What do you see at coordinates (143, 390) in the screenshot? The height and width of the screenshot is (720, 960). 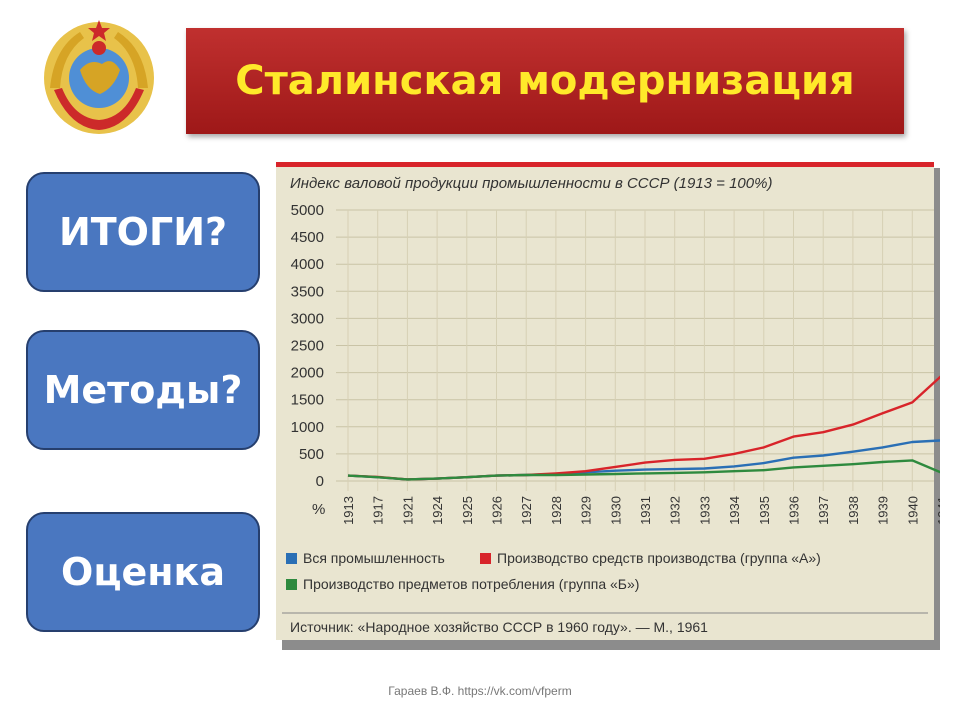 I see `methods-button: Методы?` at bounding box center [143, 390].